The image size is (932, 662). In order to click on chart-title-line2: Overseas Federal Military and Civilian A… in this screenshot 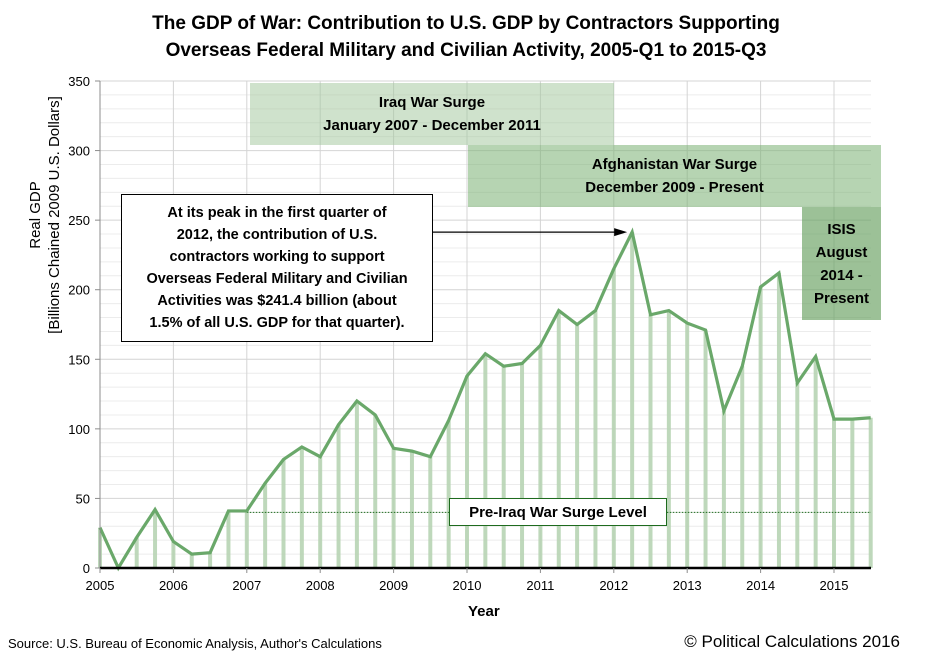, I will do `click(466, 50)`.